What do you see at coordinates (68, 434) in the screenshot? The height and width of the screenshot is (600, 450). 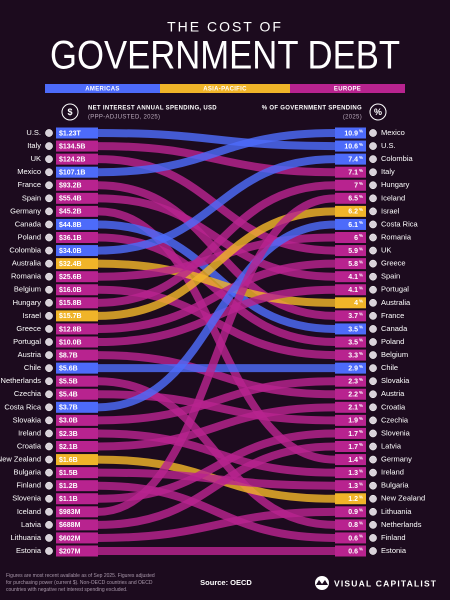 I see `spending-value: $2.3B` at bounding box center [68, 434].